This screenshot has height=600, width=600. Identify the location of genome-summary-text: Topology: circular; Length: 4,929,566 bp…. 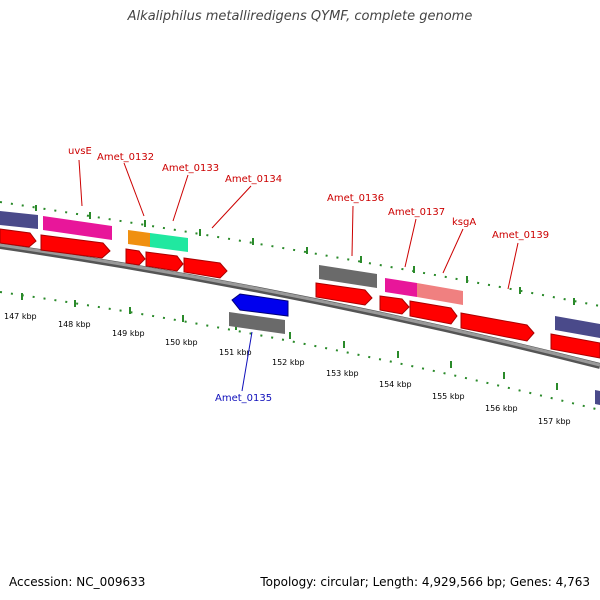
(425, 582).